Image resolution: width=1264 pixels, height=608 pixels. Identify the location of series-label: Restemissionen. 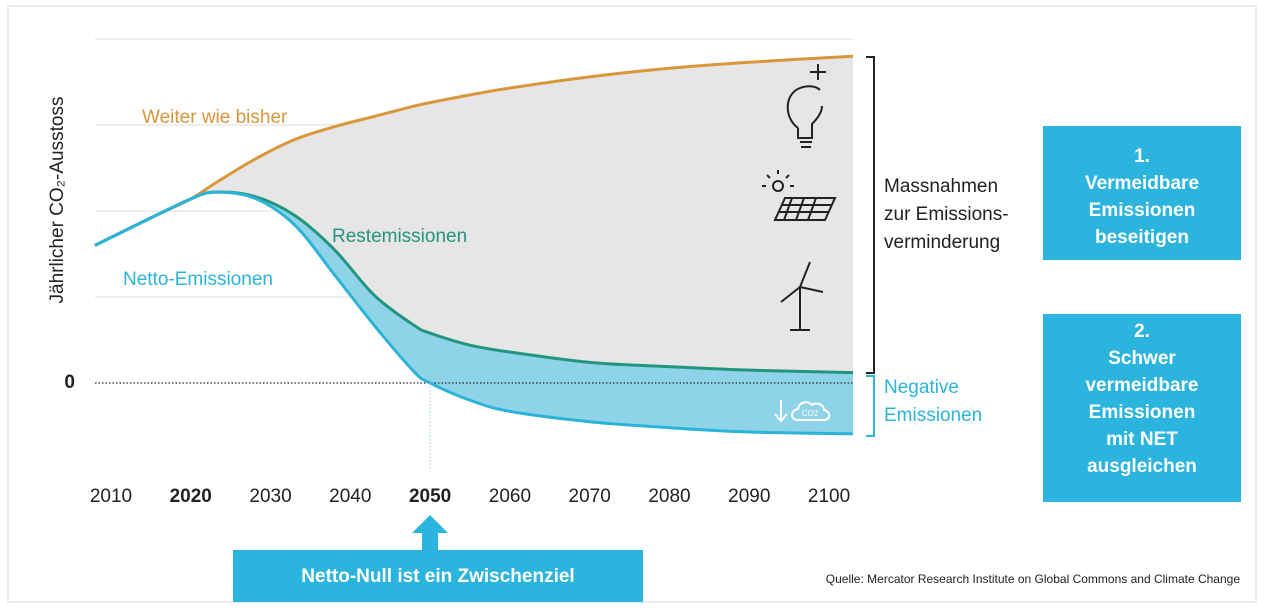
(399, 236).